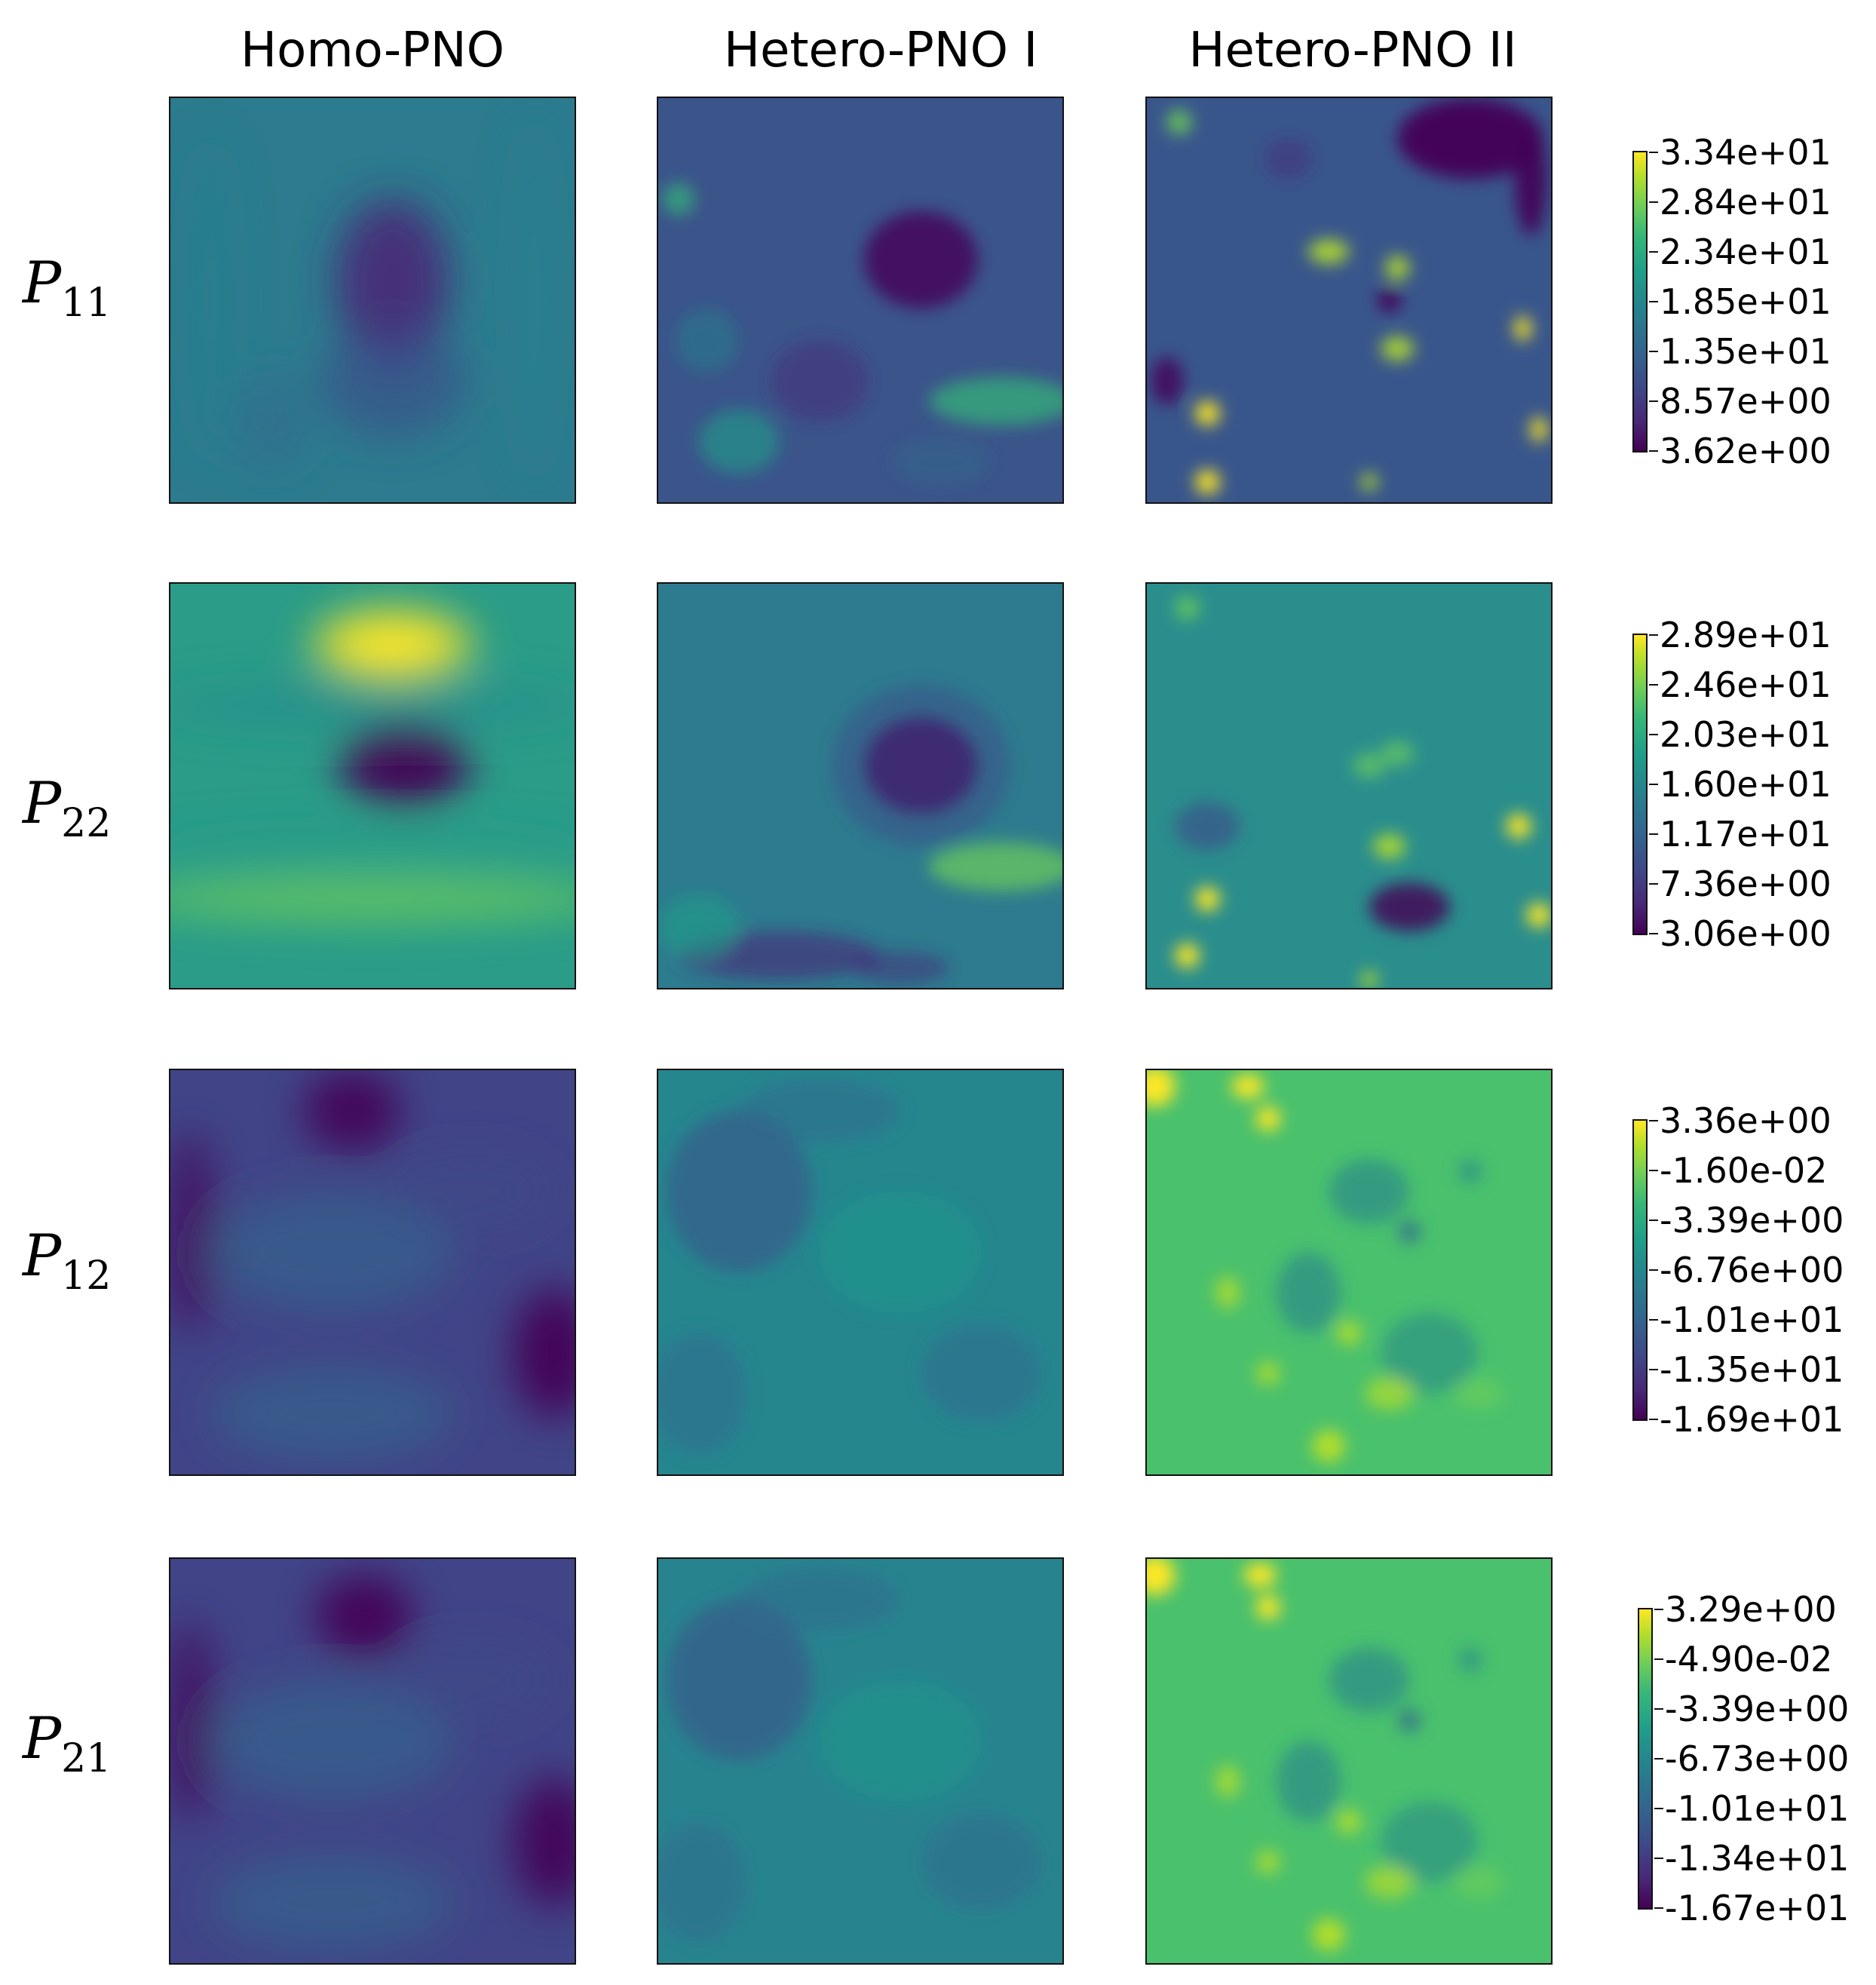 The width and height of the screenshot is (1876, 1985). I want to click on heatmap-p12-homo-pno, so click(372, 1272).